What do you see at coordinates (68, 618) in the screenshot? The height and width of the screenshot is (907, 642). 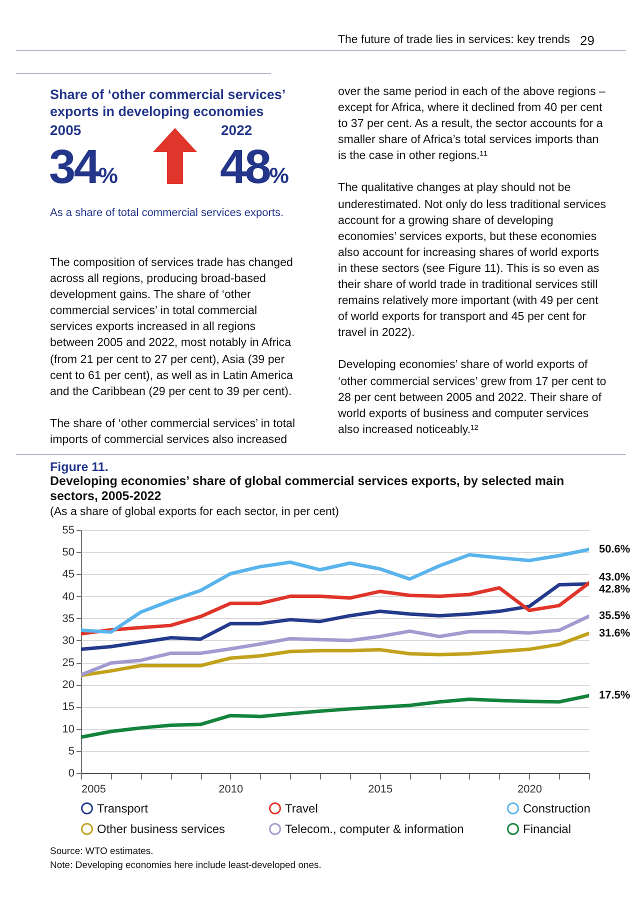 I see `y-tick-label: 35` at bounding box center [68, 618].